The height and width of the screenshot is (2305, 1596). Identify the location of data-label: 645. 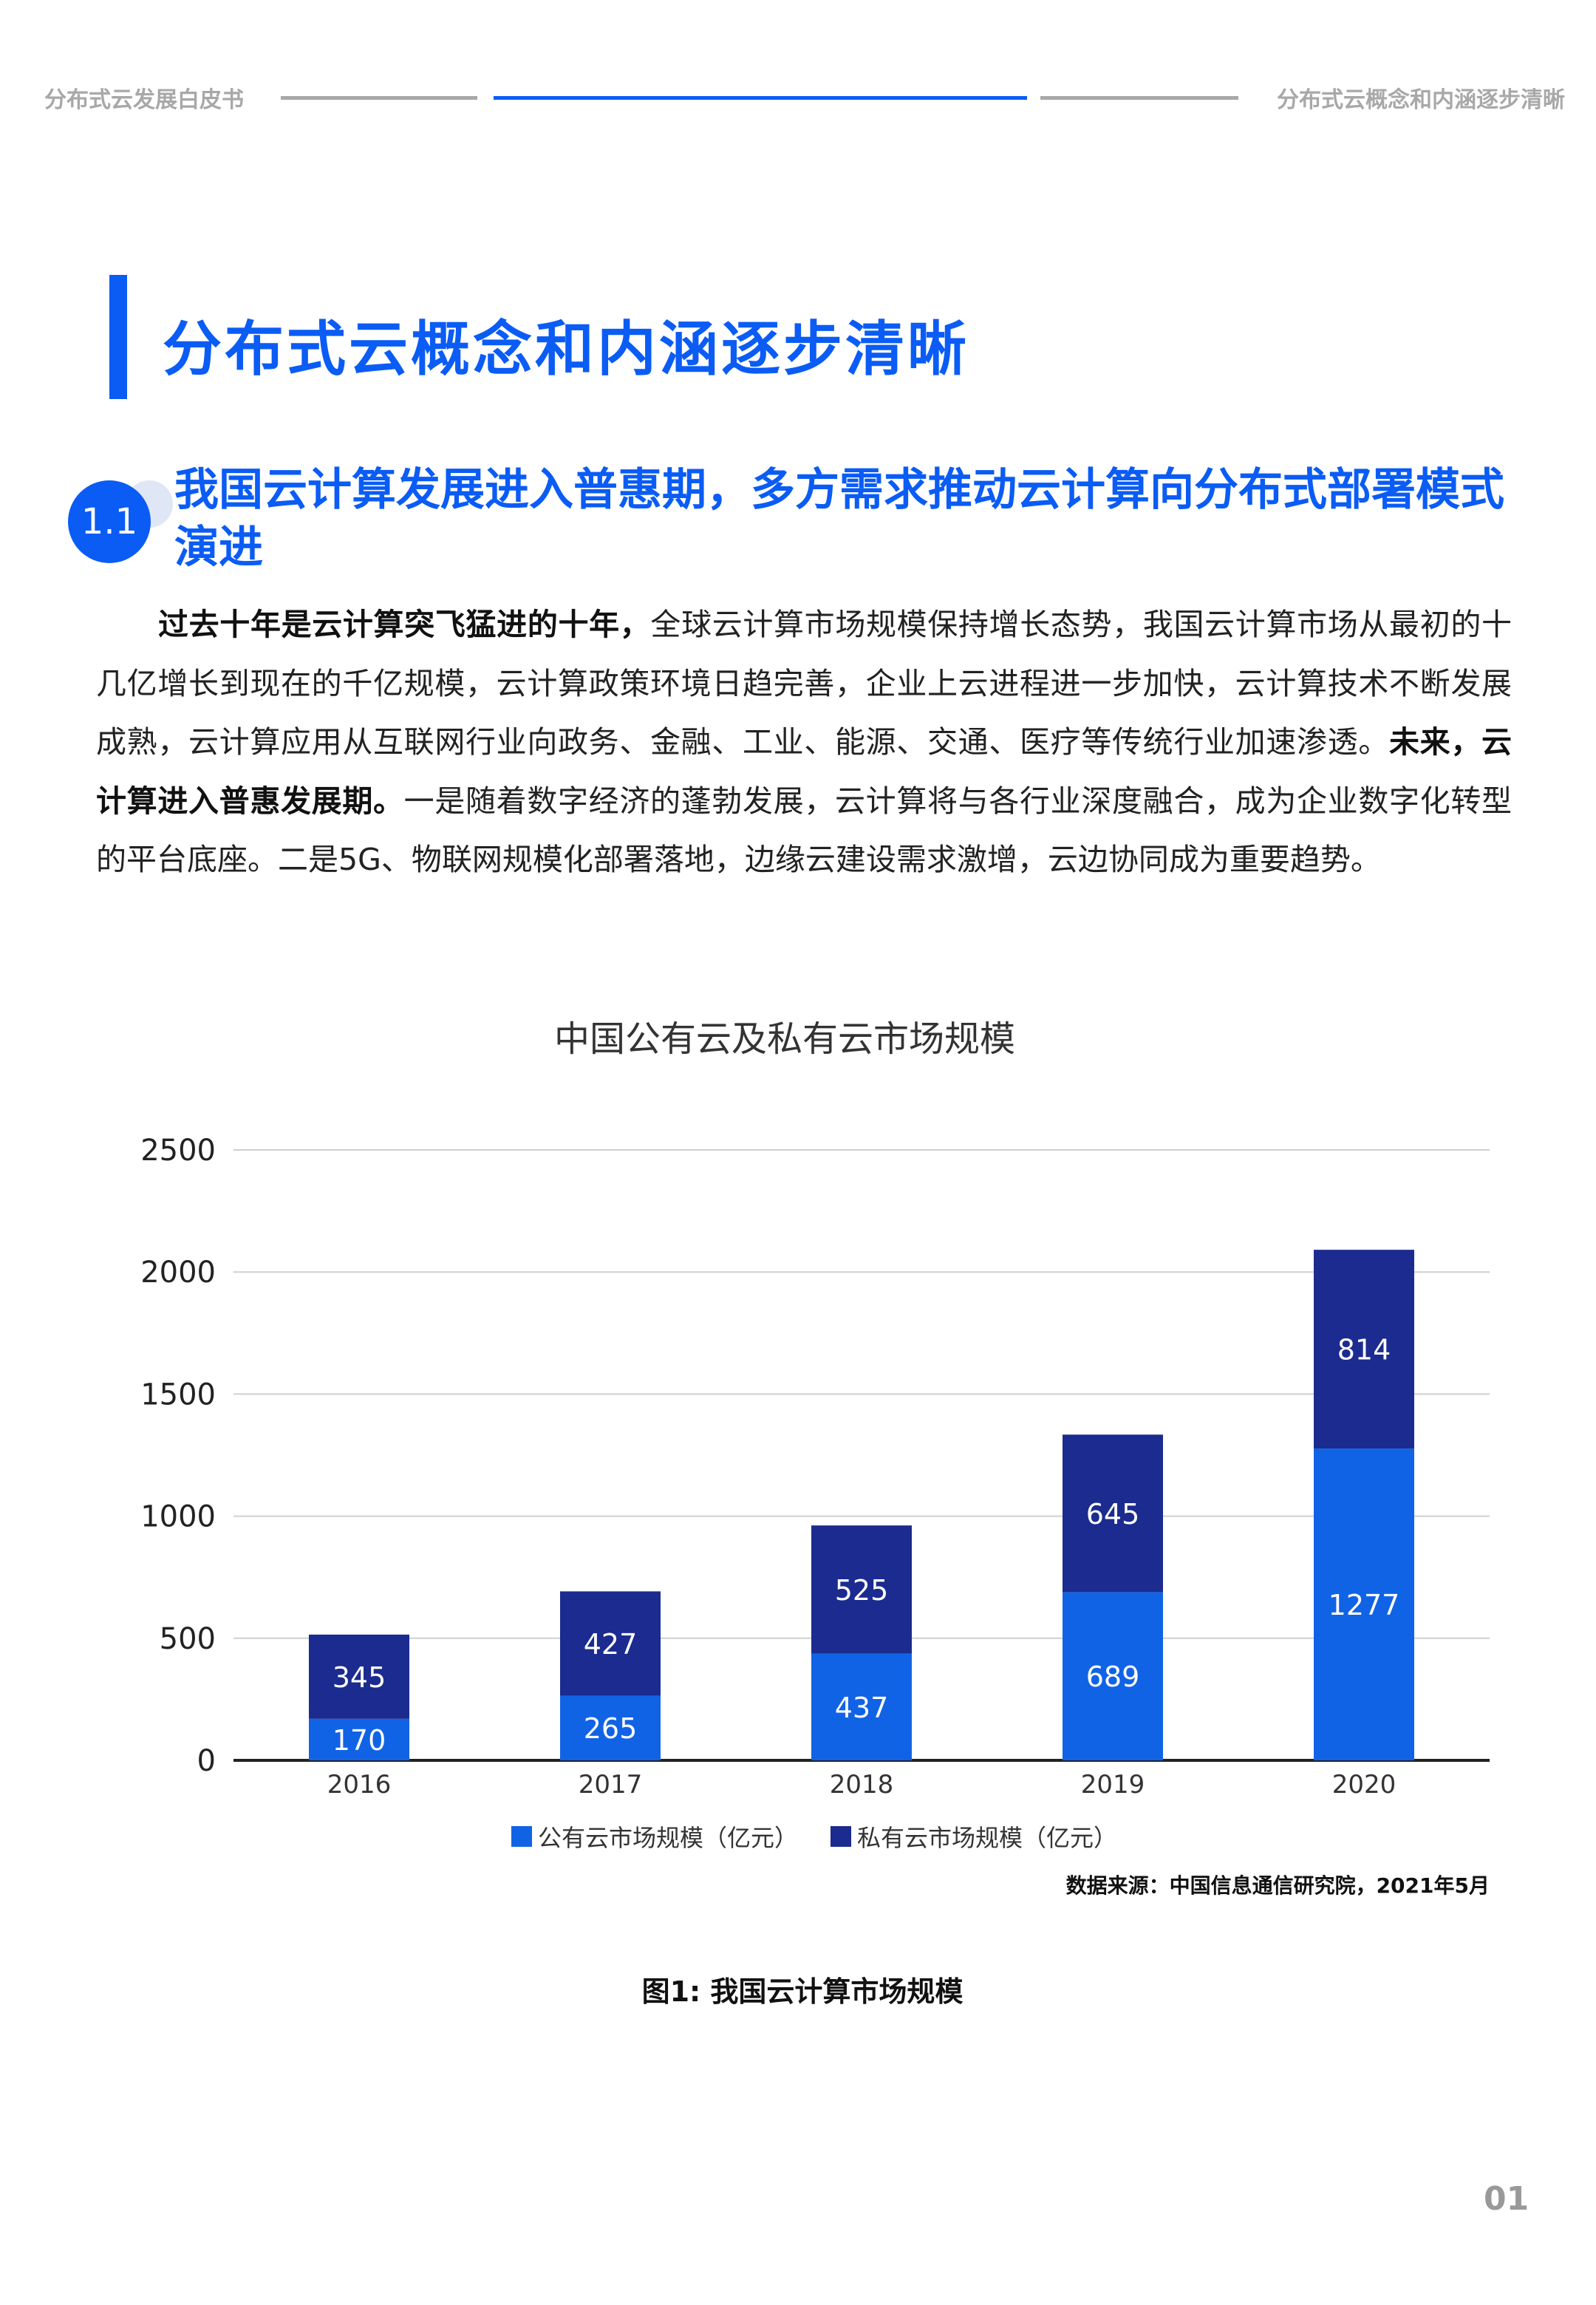
(1113, 1515).